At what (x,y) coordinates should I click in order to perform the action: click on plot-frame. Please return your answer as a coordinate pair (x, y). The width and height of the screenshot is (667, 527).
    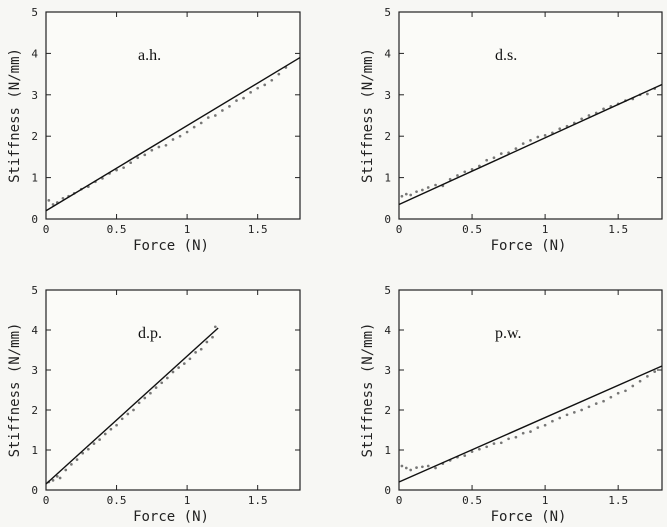
    Looking at the image, I should click on (173, 390).